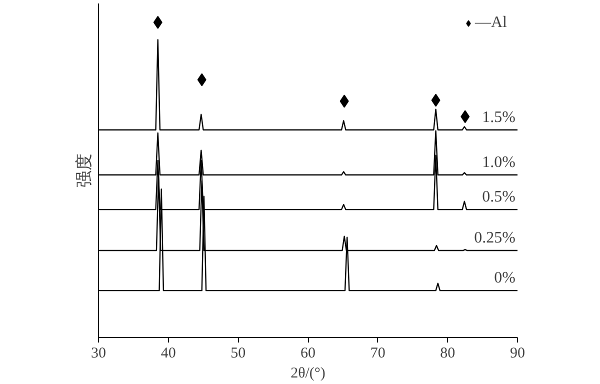 This screenshot has width=600, height=384. I want to click on series-label: 0%, so click(505, 278).